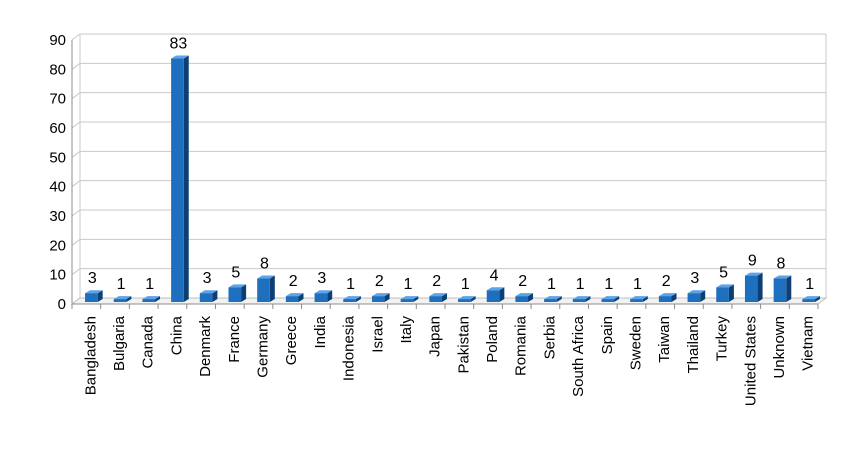 Image resolution: width=866 pixels, height=449 pixels. What do you see at coordinates (494, 275) in the screenshot?
I see `data-label: 4` at bounding box center [494, 275].